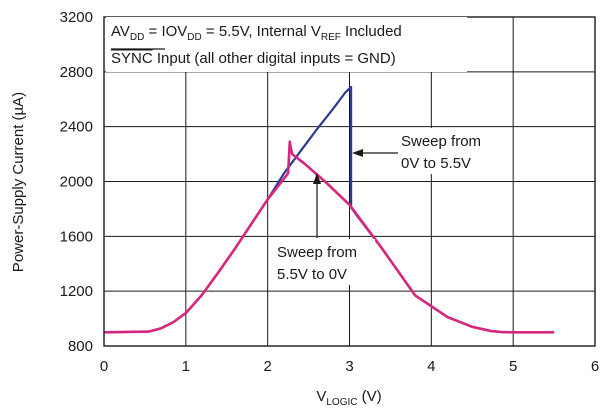 Image resolution: width=602 pixels, height=408 pixels. I want to click on x-tick-label: 3, so click(349, 366).